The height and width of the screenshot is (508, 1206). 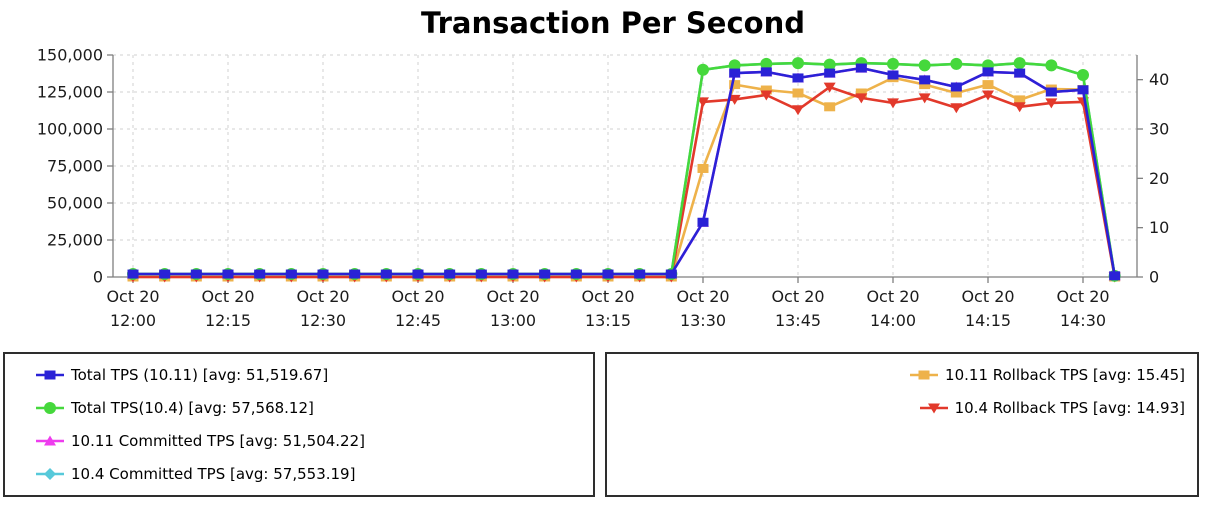 What do you see at coordinates (50, 407) in the screenshot?
I see `legend-marker-circle-icon` at bounding box center [50, 407].